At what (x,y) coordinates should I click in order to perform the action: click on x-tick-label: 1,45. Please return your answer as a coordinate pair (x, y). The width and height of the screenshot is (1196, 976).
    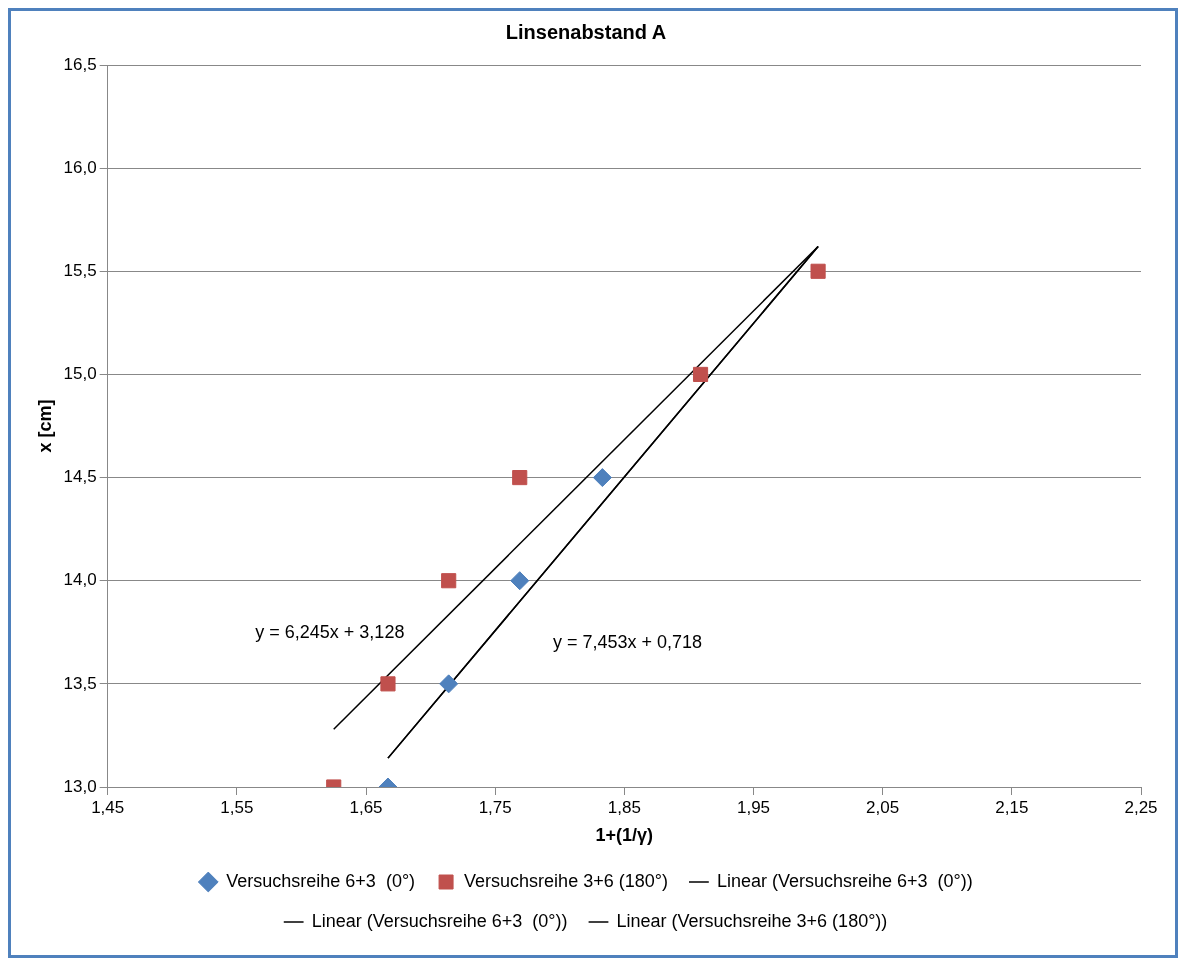
    Looking at the image, I should click on (108, 807).